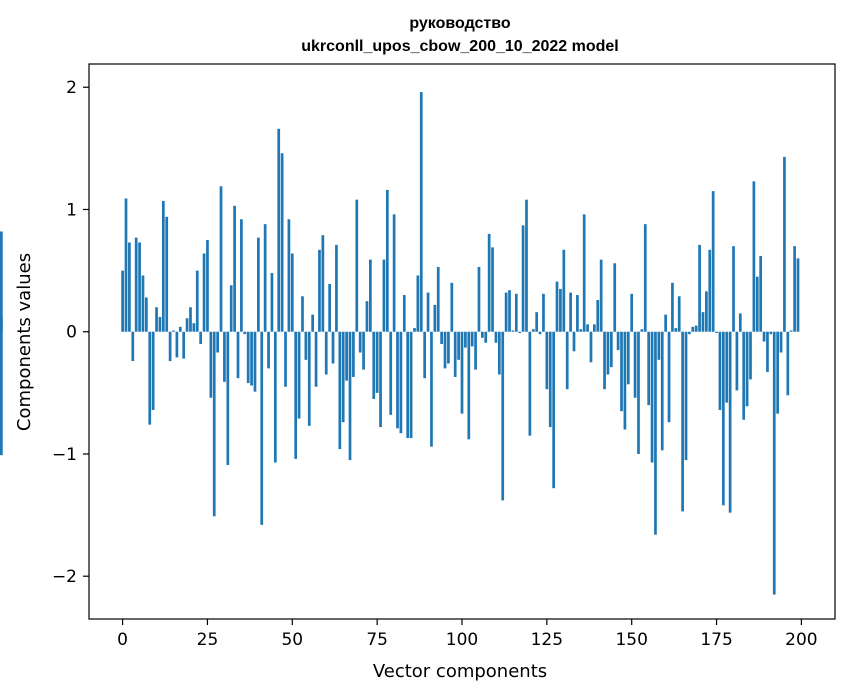  What do you see at coordinates (460, 23) in the screenshot?
I see `chart-title: руководство` at bounding box center [460, 23].